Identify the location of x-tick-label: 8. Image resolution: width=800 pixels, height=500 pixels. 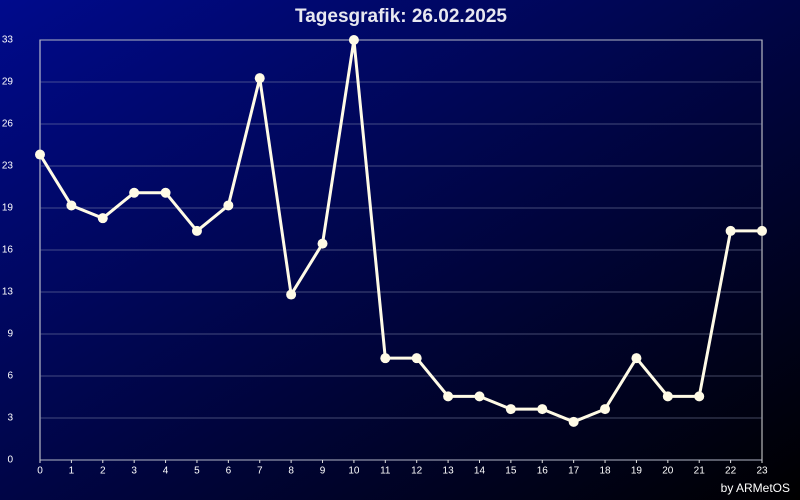
(291, 471).